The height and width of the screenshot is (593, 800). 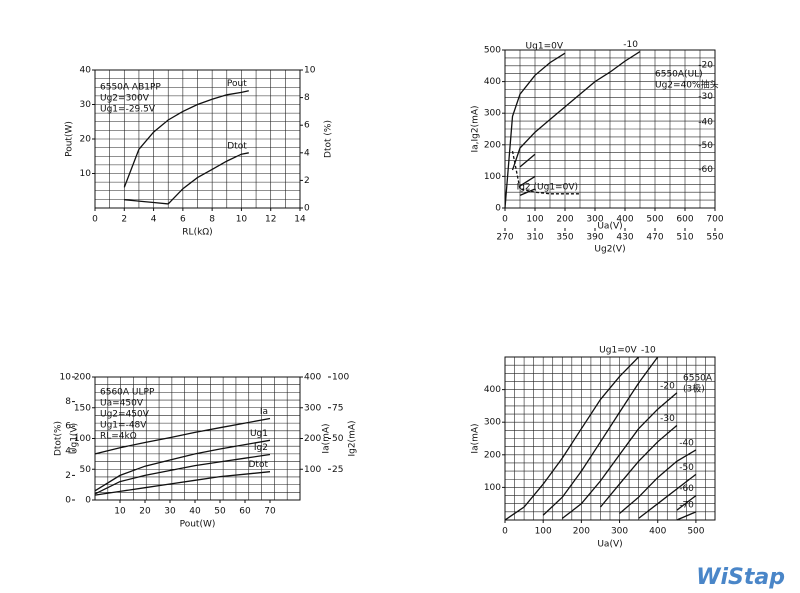 I want to click on annotation: Ug1=-29.5V, so click(x=128, y=110).